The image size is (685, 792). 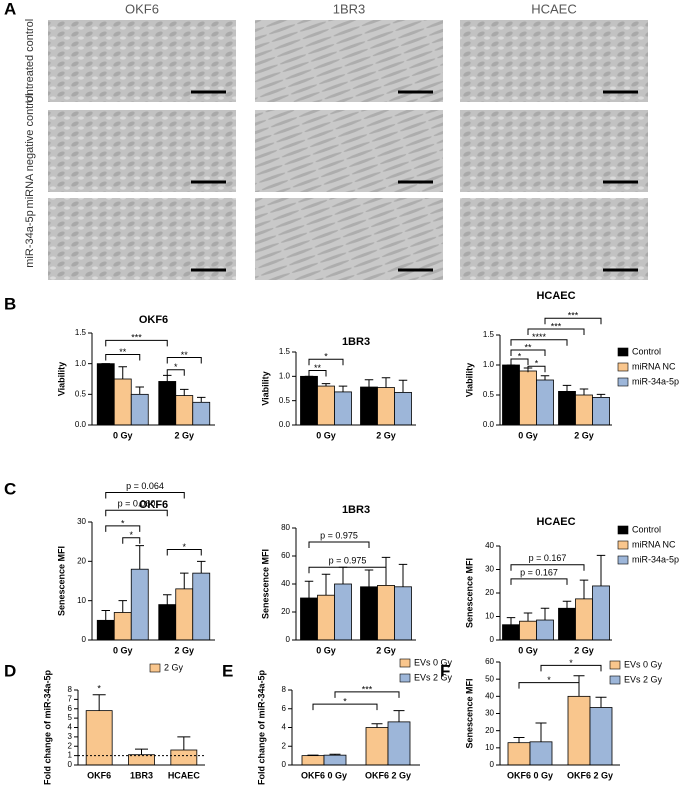 I want to click on chart-title: OKF6, so click(x=153, y=505).